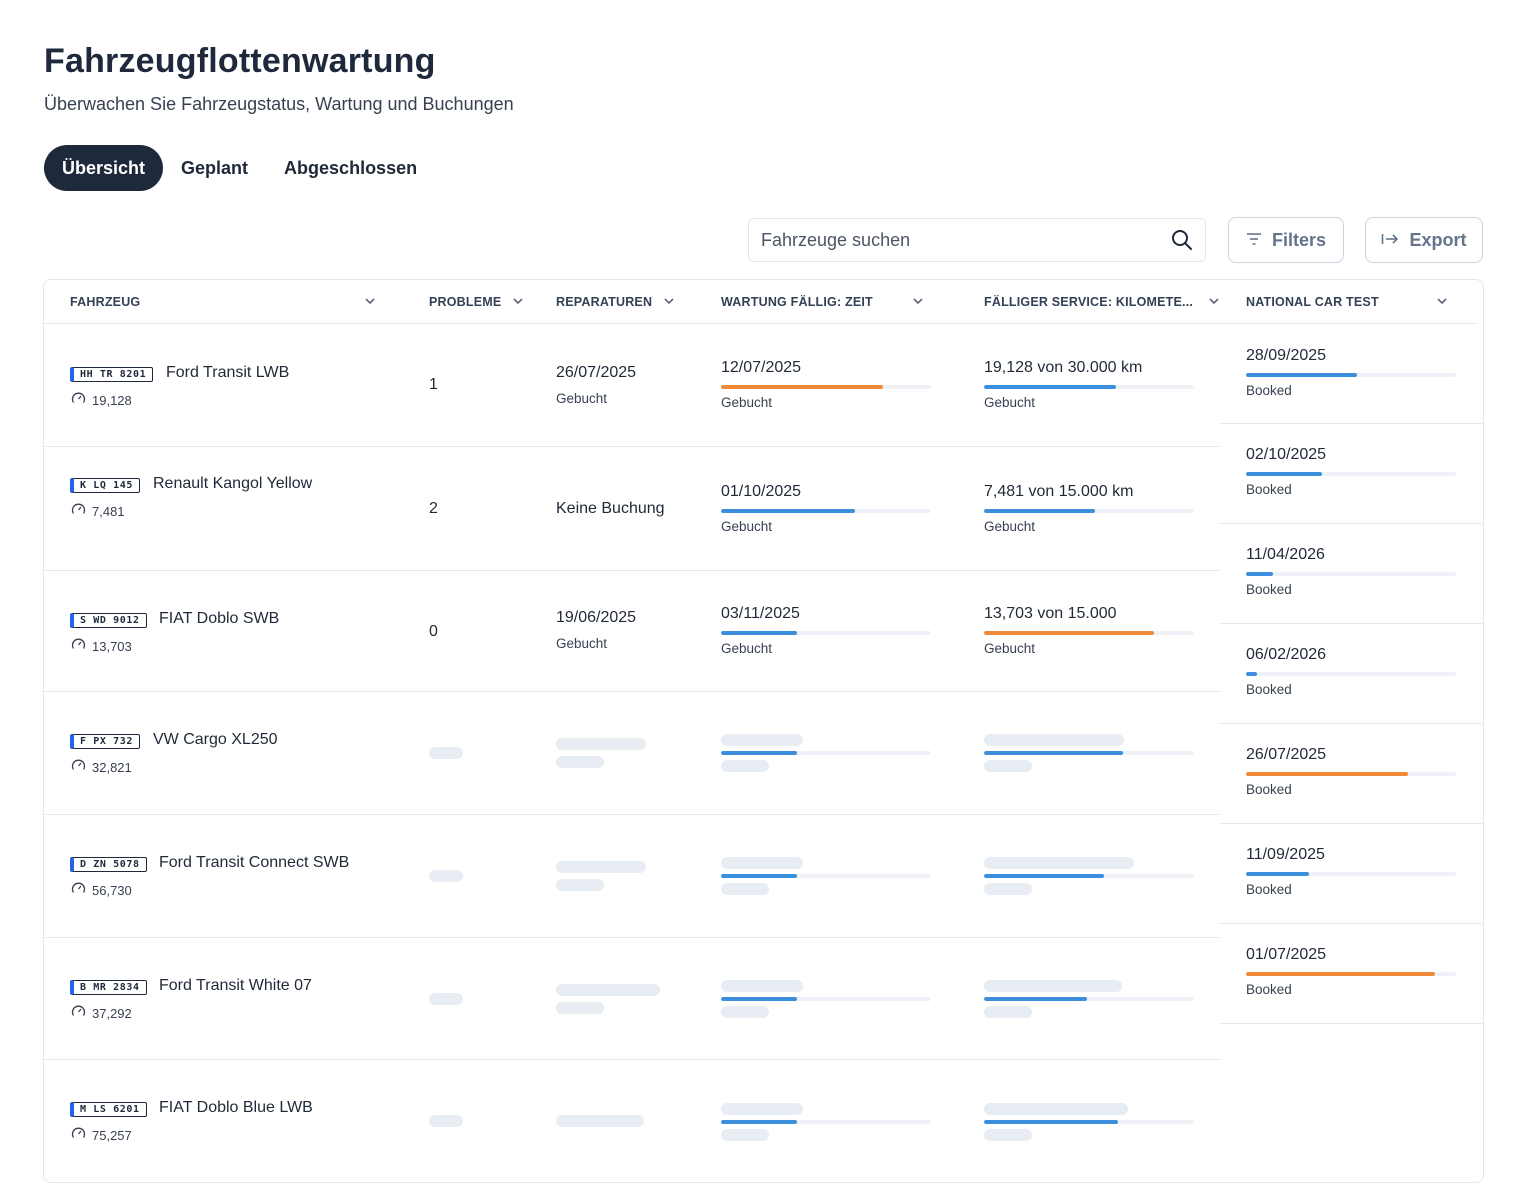 The height and width of the screenshot is (1185, 1536). What do you see at coordinates (215, 167) in the screenshot?
I see `tab-geplant: Geplant` at bounding box center [215, 167].